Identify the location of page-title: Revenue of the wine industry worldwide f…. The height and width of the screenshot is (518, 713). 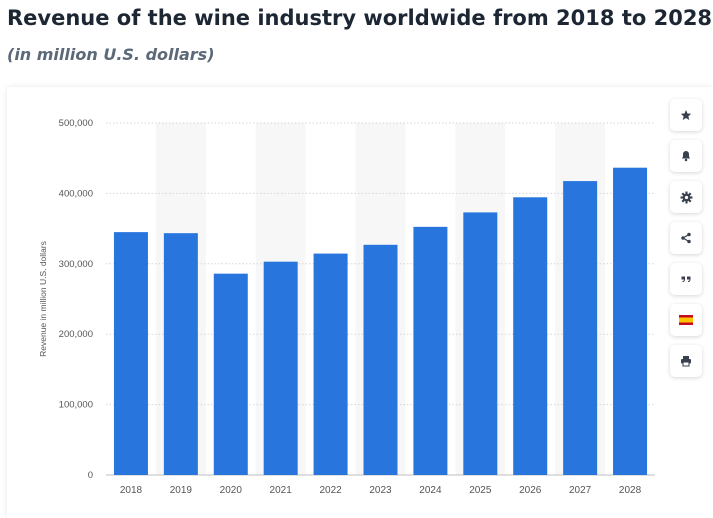
(360, 18).